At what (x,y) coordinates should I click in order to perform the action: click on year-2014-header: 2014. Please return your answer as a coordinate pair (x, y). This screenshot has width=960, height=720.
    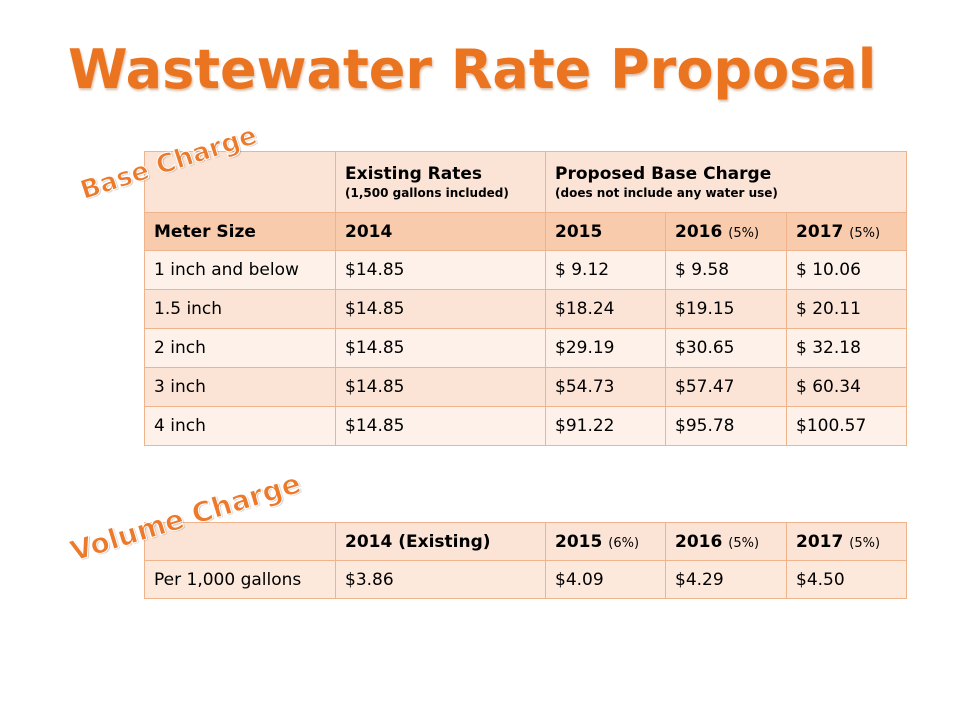
    Looking at the image, I should click on (440, 231).